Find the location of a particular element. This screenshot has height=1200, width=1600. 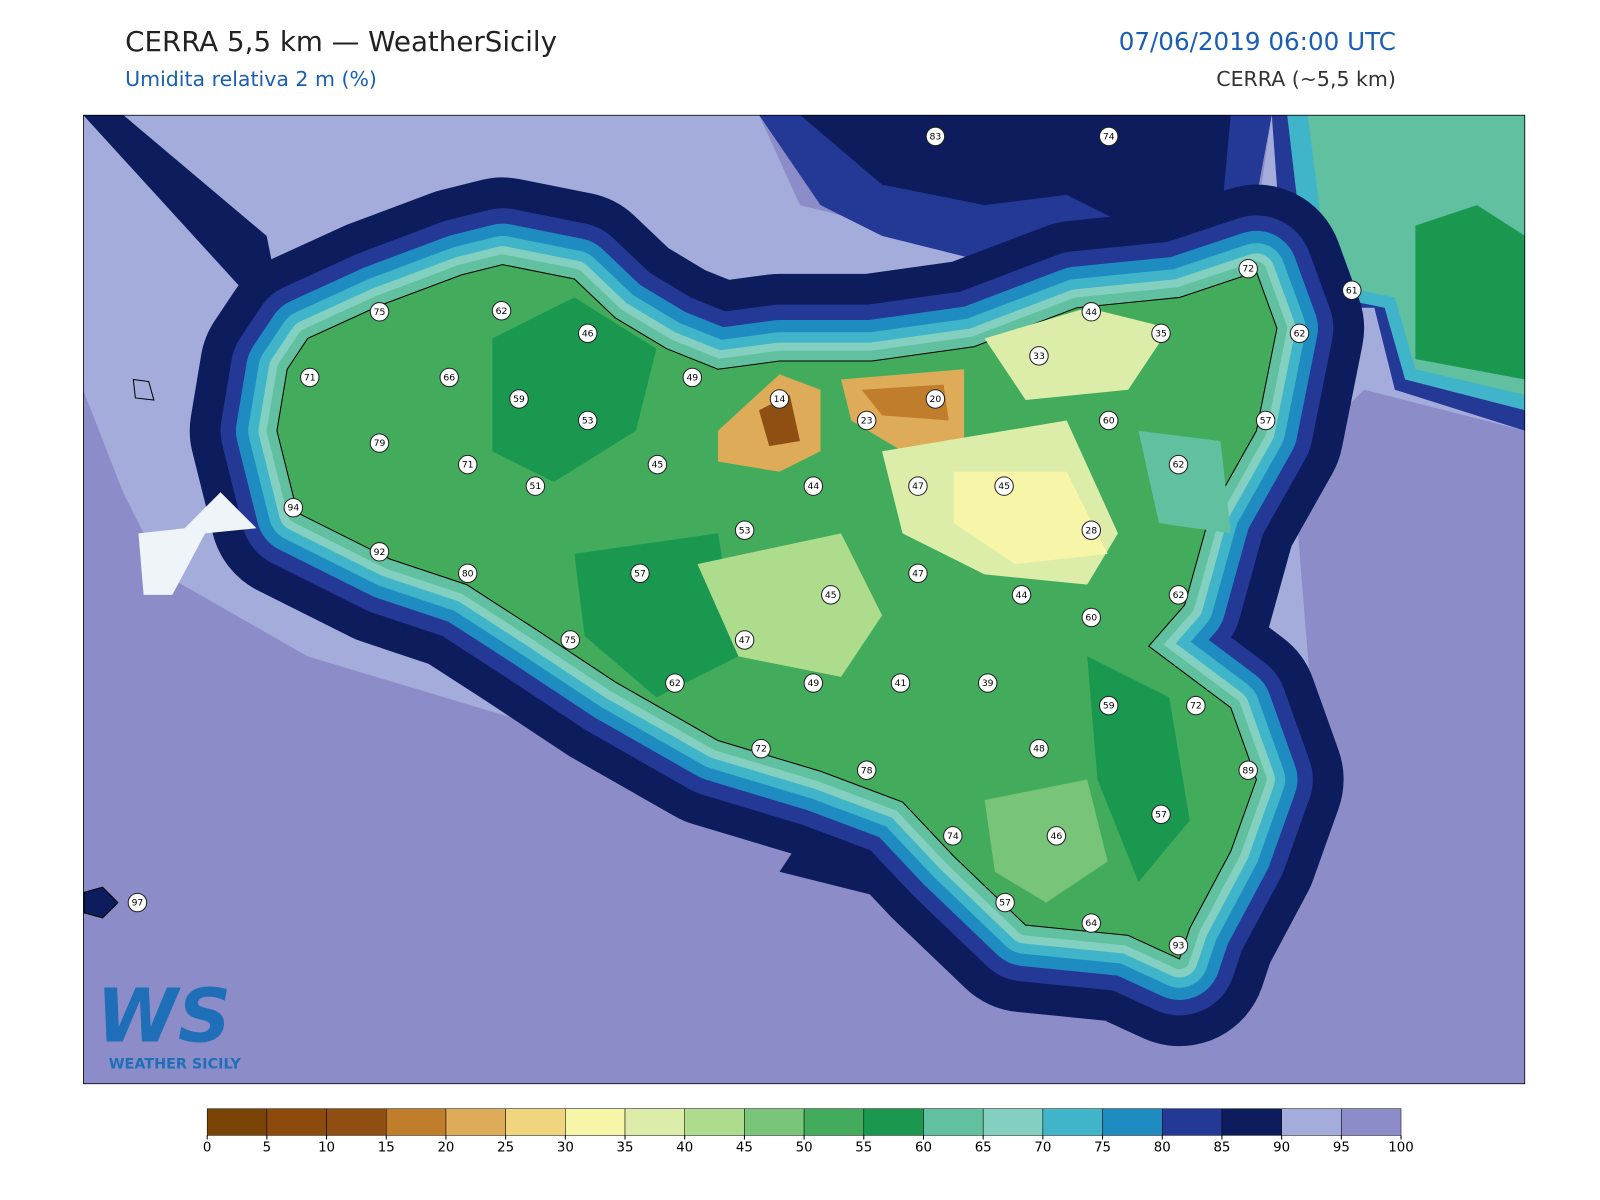

station-value: 53 is located at coordinates (745, 530).